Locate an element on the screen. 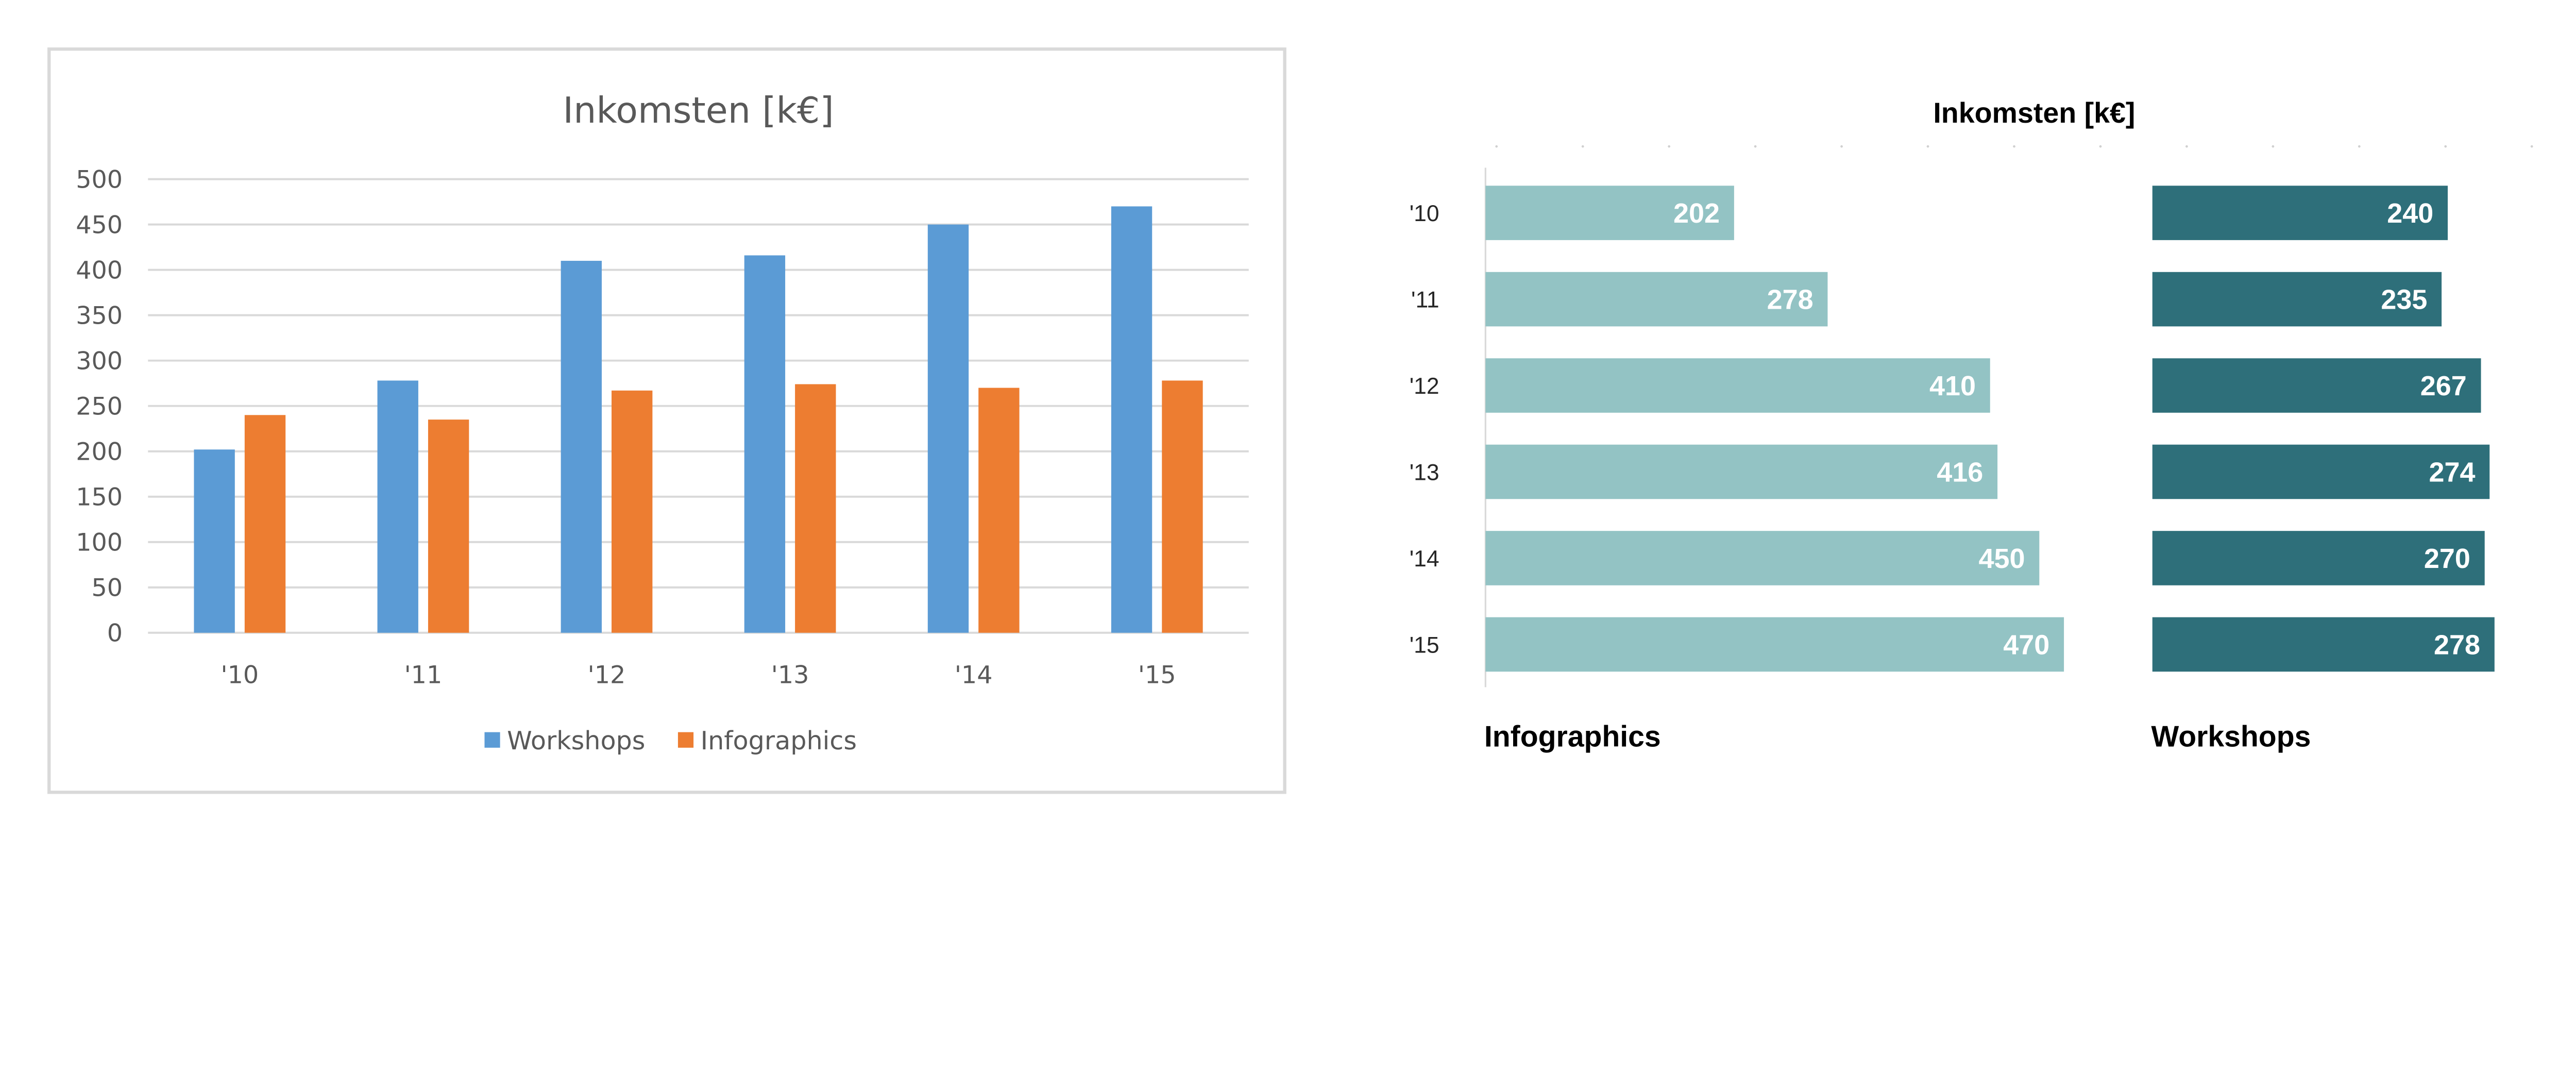 Image resolution: width=2576 pixels, height=1072 pixels. category-label: '12 is located at coordinates (1424, 386).